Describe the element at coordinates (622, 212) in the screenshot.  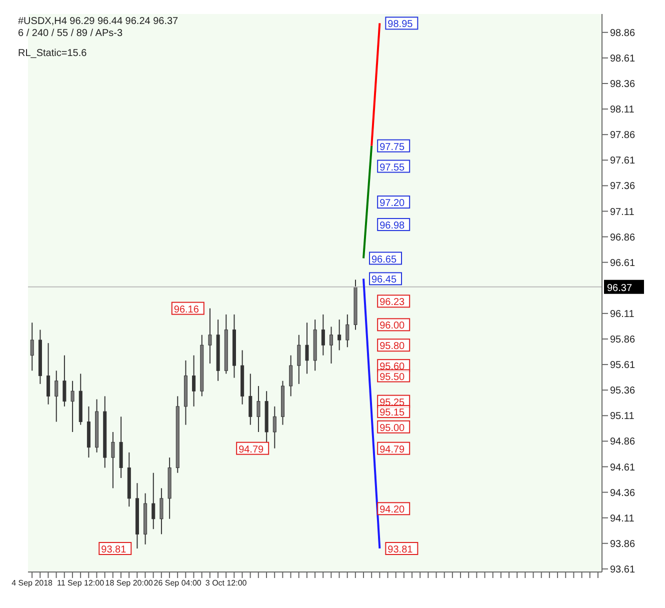
I see `y-tick-label: 97.11` at that location.